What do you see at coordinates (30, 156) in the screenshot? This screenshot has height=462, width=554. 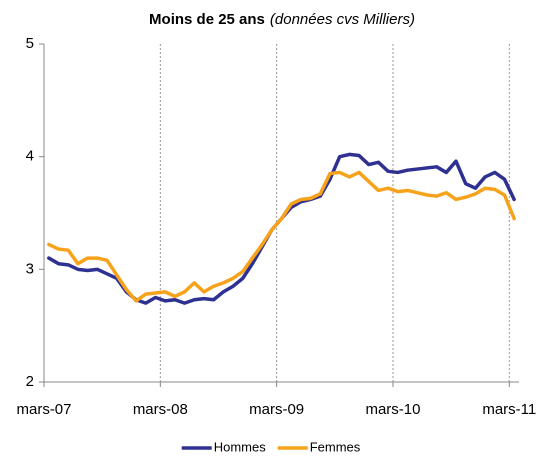 I see `y-tick-label: 4` at bounding box center [30, 156].